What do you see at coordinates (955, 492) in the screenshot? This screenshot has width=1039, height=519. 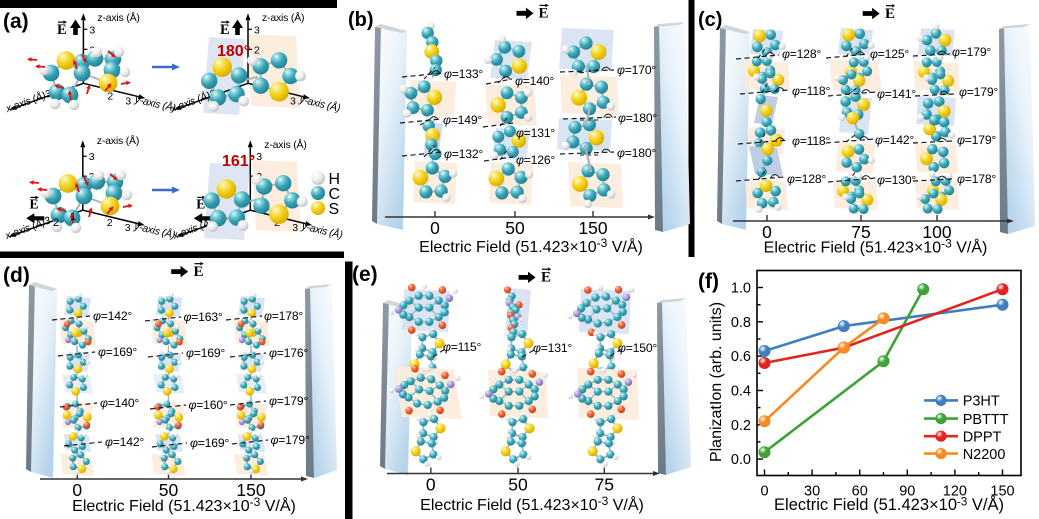 I see `svg-text: 120` at bounding box center [955, 492].